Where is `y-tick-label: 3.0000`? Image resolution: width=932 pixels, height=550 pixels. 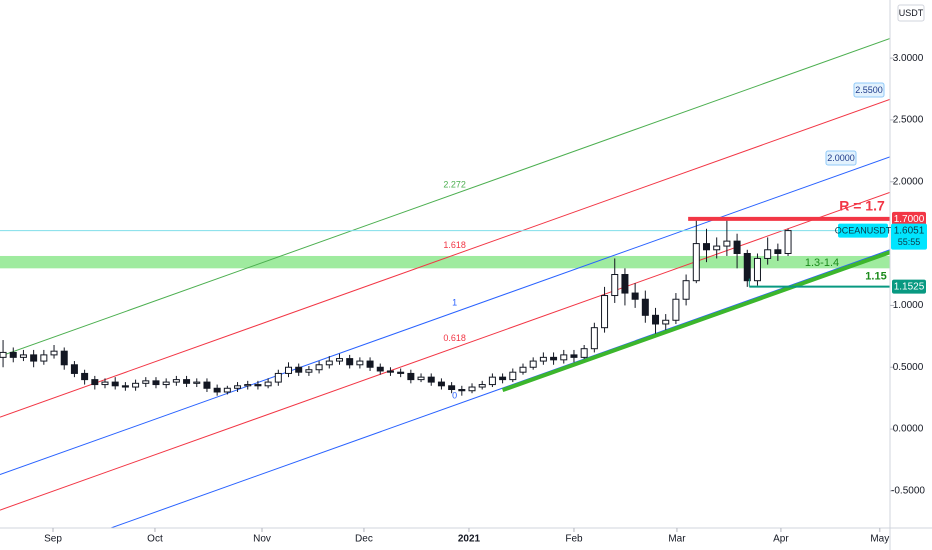
y-tick-label: 3.0000 is located at coordinates (908, 58).